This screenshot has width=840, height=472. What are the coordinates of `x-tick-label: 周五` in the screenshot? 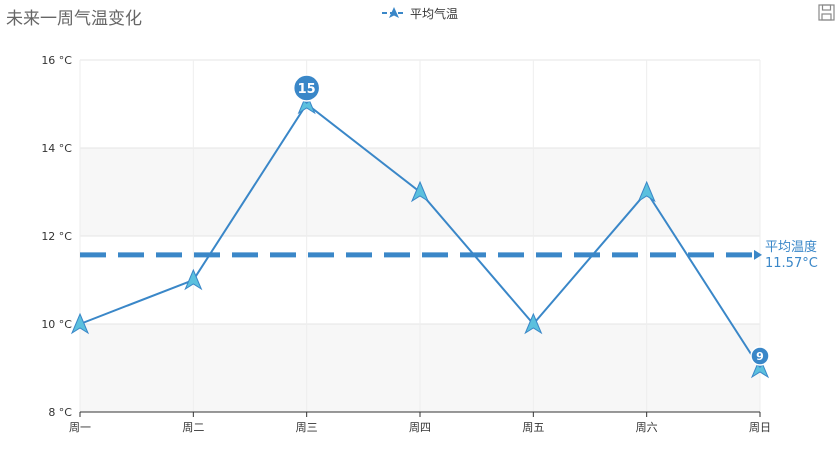 It's located at (533, 427).